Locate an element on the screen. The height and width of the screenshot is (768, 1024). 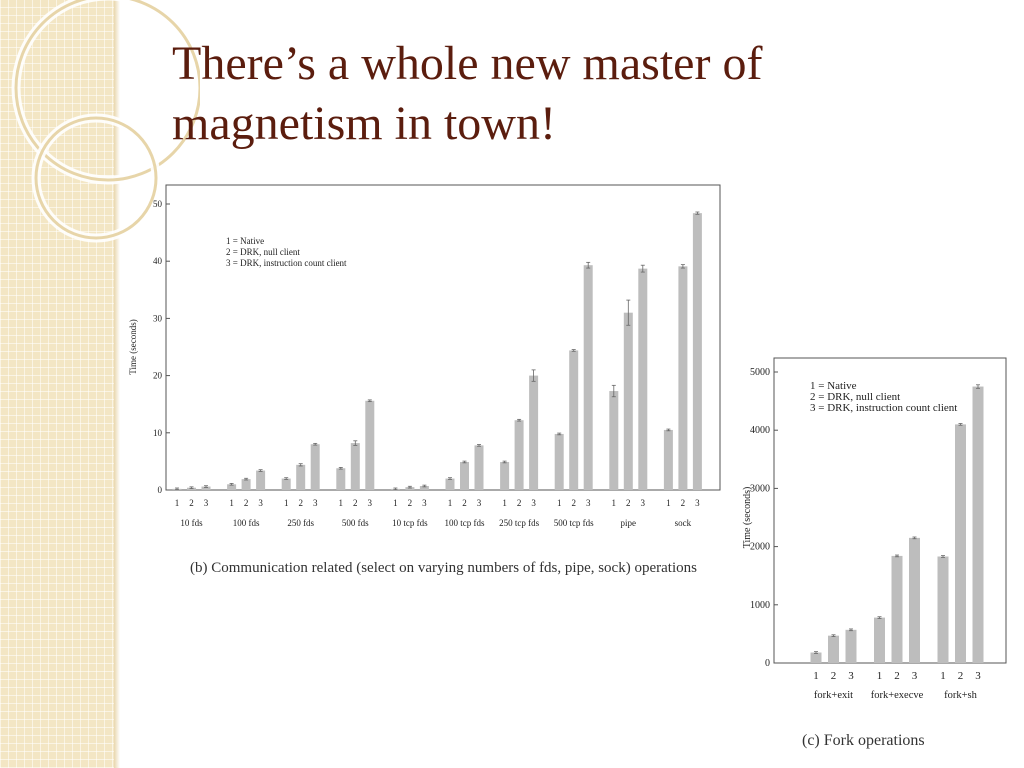
decorative-circles is located at coordinates (105, 121).